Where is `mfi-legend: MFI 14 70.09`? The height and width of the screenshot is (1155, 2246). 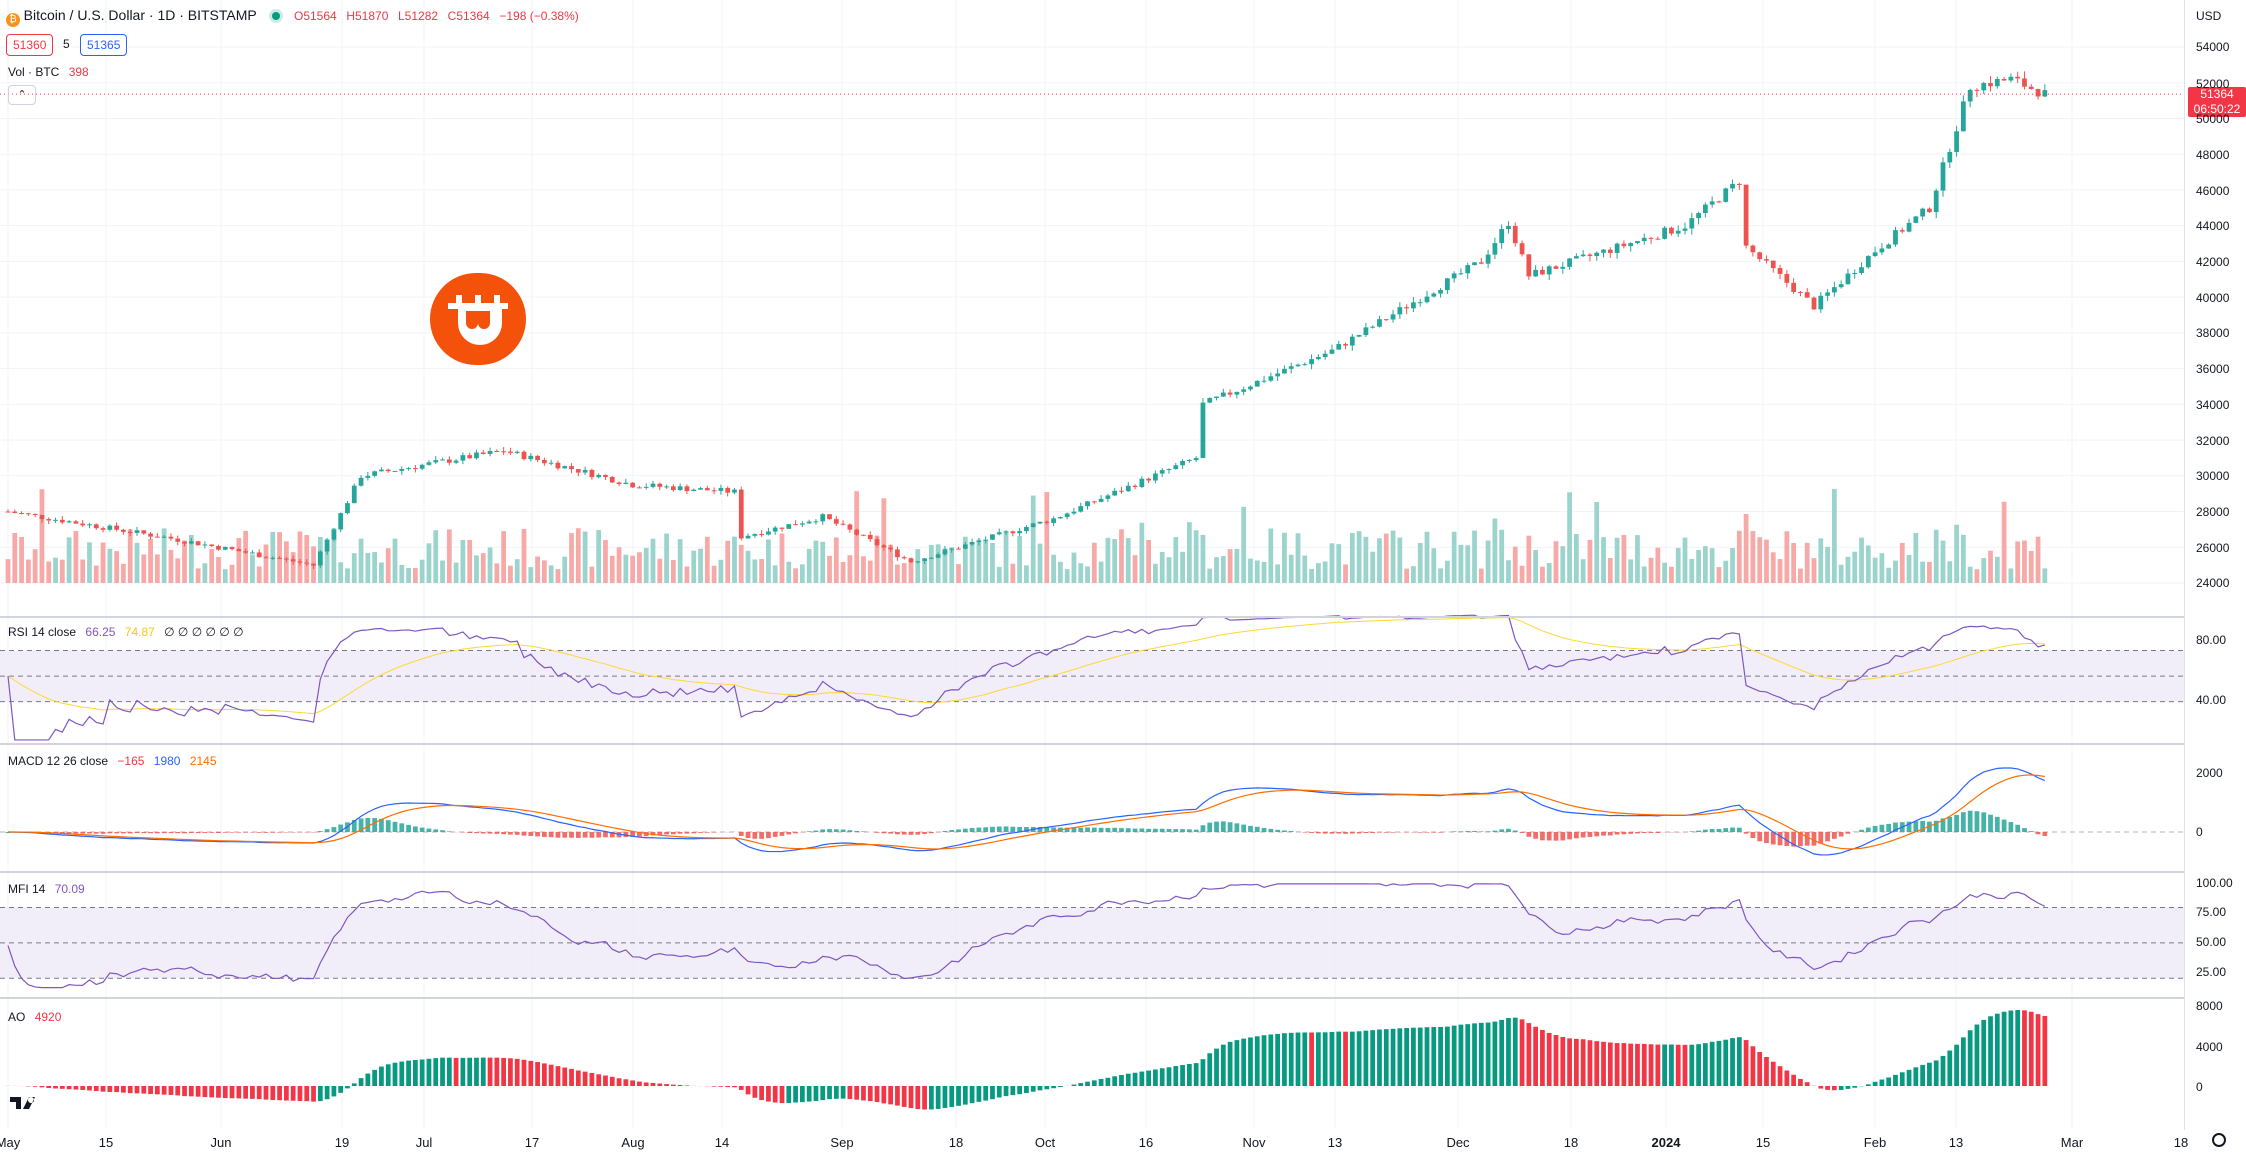 mfi-legend: MFI 14 70.09 is located at coordinates (46, 889).